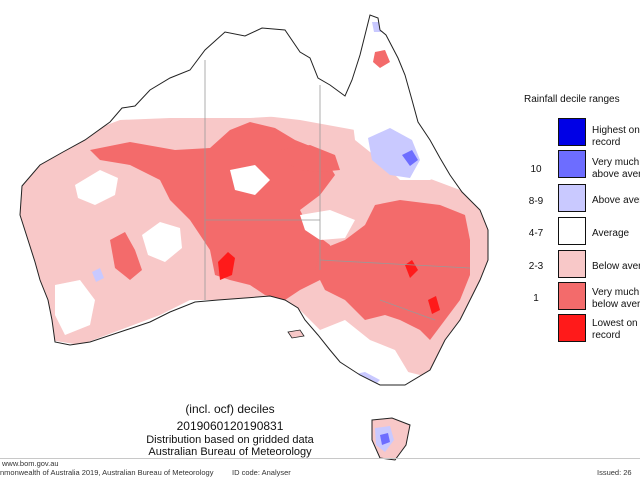  Describe the element at coordinates (230, 452) in the screenshot. I see `caption-agency: Australian Bureau of Meteorology` at that location.